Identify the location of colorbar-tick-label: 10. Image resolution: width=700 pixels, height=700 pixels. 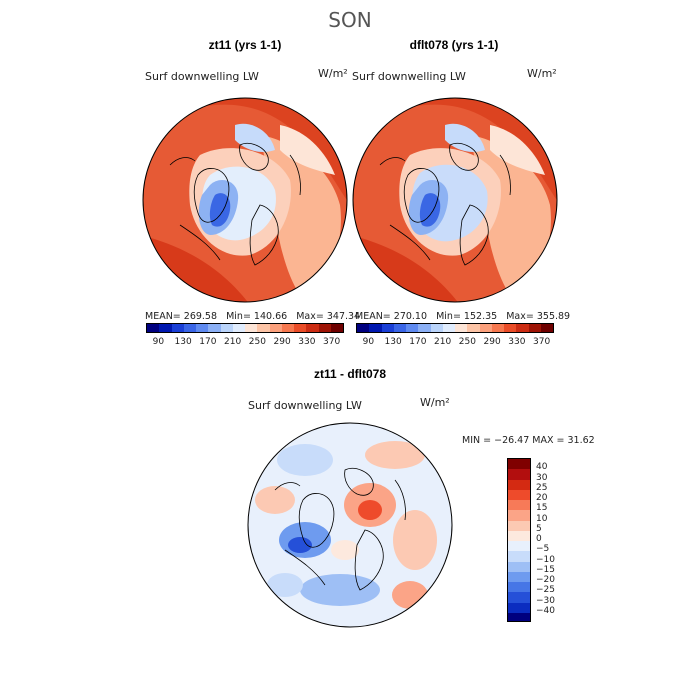
(542, 518).